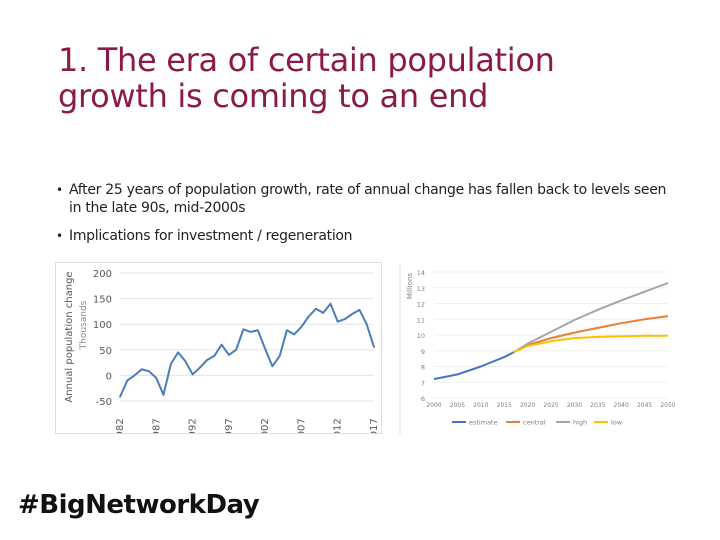  Describe the element at coordinates (590, 344) in the screenshot. I see `series-line-low` at that location.